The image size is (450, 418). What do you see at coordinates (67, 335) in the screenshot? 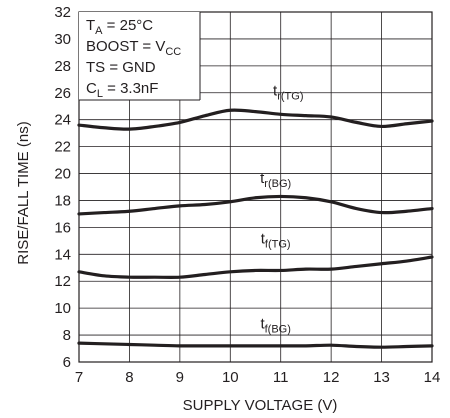
I see `y-tick-label: 8` at bounding box center [67, 335].